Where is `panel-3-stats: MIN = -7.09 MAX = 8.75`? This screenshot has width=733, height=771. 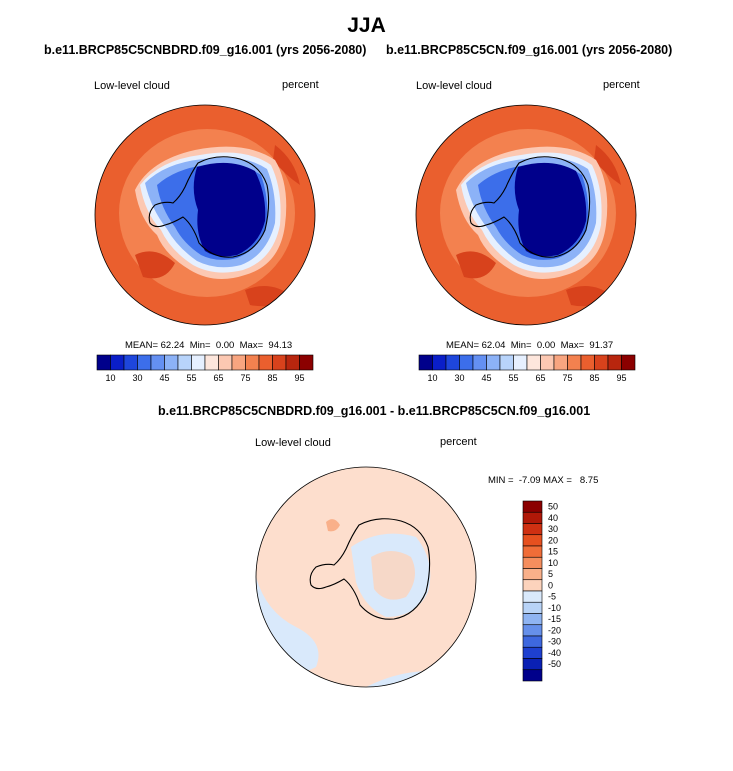
panel-3-stats: MIN = -7.09 MAX = 8.75 is located at coordinates (543, 480).